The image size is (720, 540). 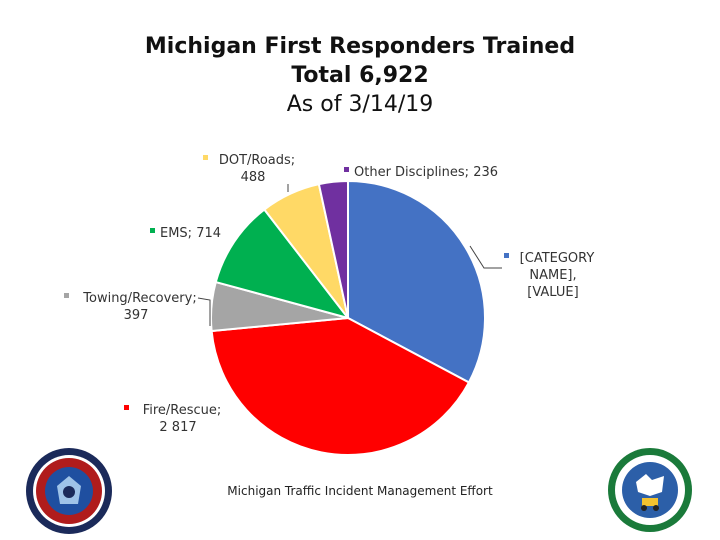 I want to click on data-label-other-disciplines: Other Disciplines; 236, so click(x=426, y=172).